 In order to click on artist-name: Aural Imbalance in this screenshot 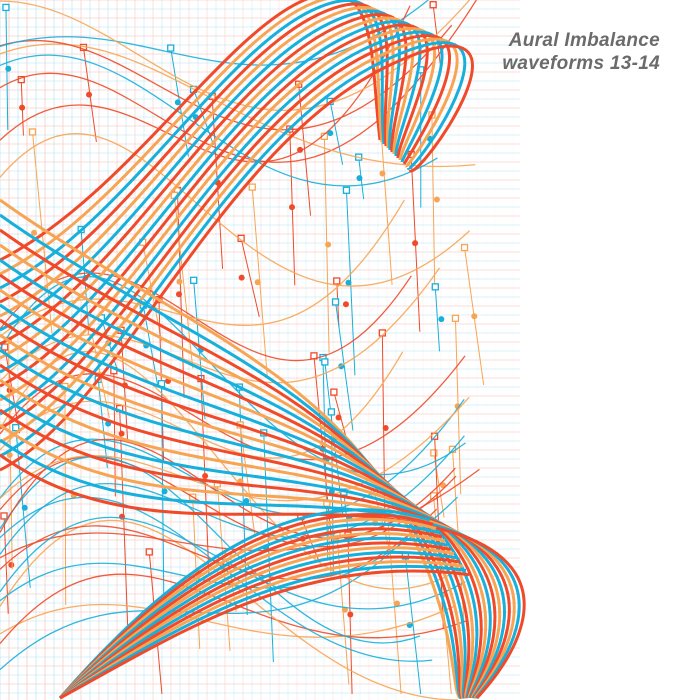, I will do `click(584, 40)`.